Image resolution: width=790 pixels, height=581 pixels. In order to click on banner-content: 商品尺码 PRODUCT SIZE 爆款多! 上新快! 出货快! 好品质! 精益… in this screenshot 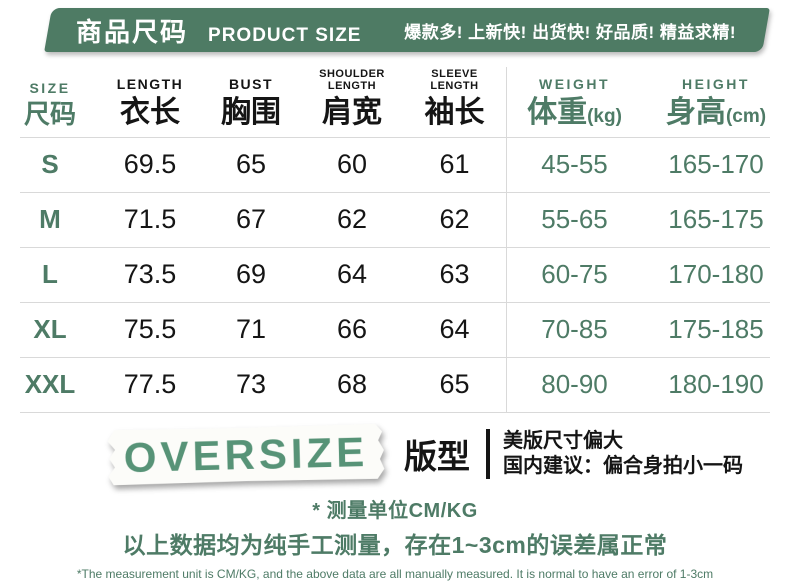, I will do `click(407, 30)`.